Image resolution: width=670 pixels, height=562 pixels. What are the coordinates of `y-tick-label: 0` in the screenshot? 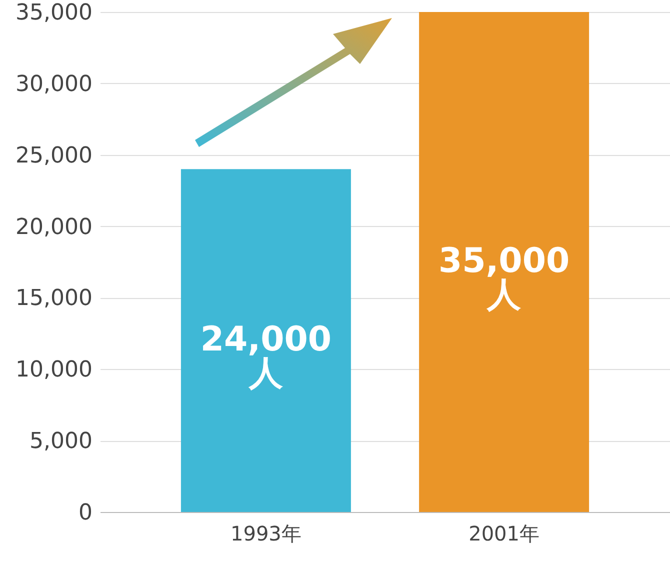 It's located at (85, 513).